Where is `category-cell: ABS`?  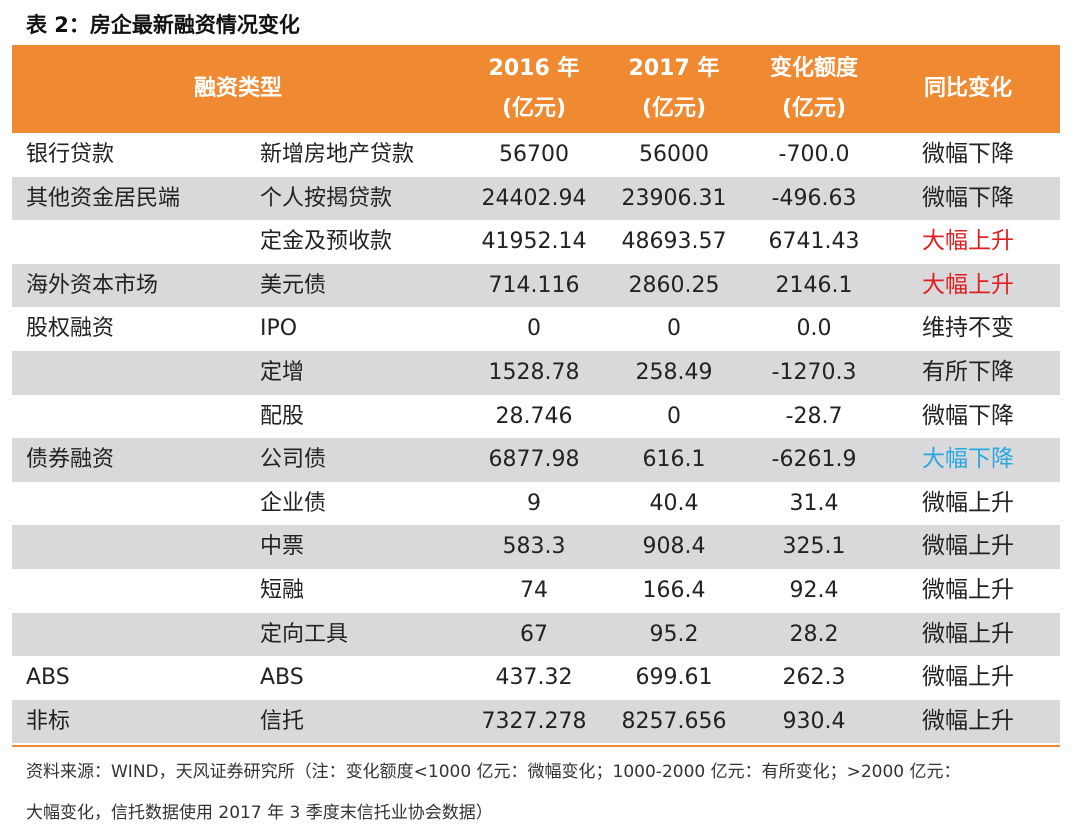
category-cell: ABS is located at coordinates (48, 678).